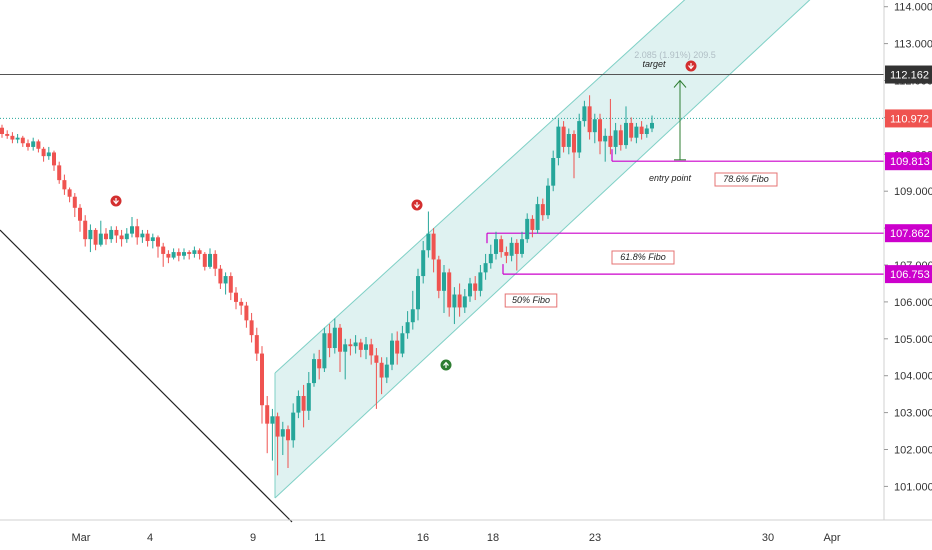 This screenshot has width=932, height=550. I want to click on buy-signal-arrow-icon, so click(446, 364).